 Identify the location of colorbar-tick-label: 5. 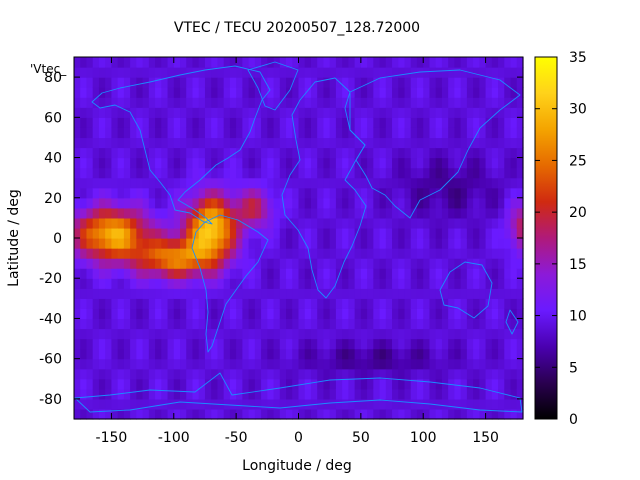
(573, 368).